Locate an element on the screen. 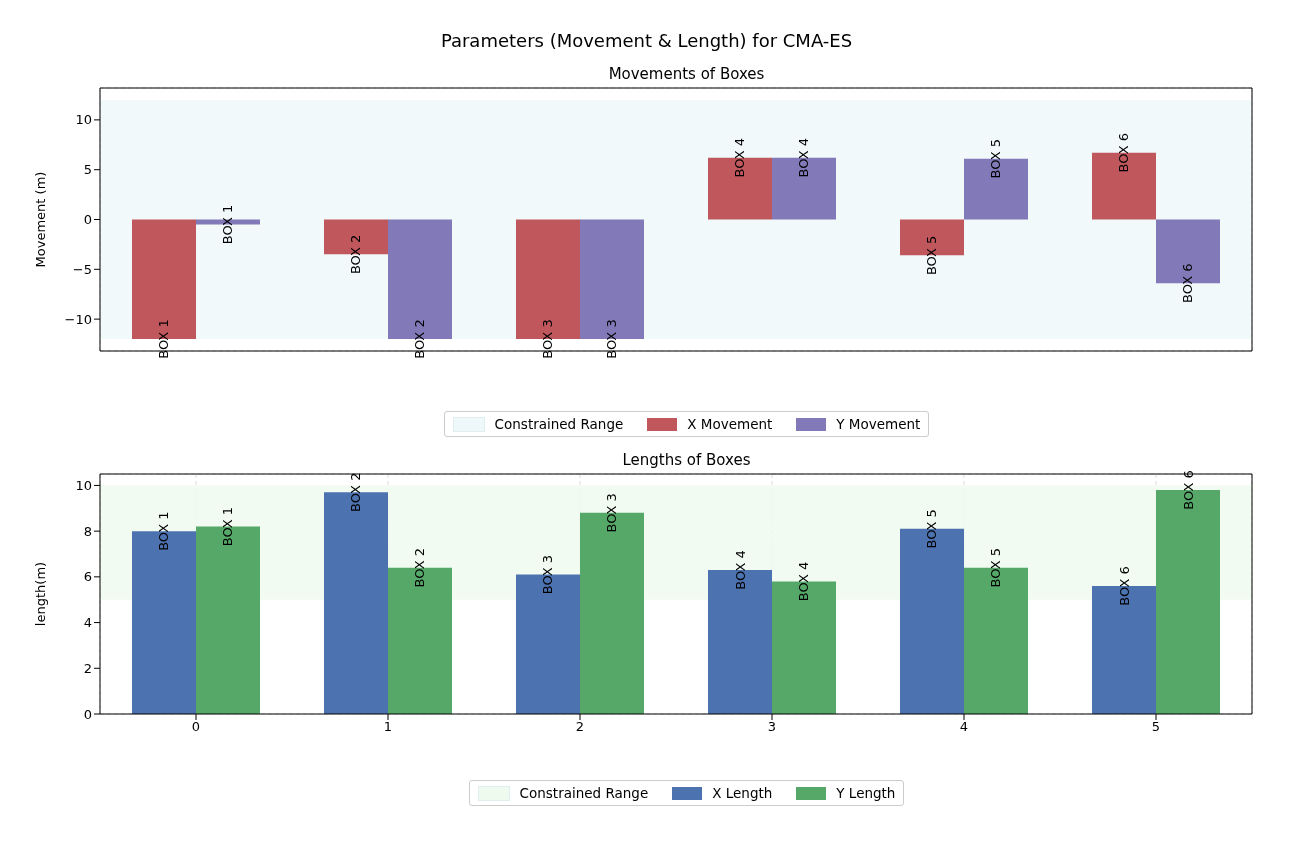 The width and height of the screenshot is (1293, 849). y-tick-label: 6 is located at coordinates (87, 577).